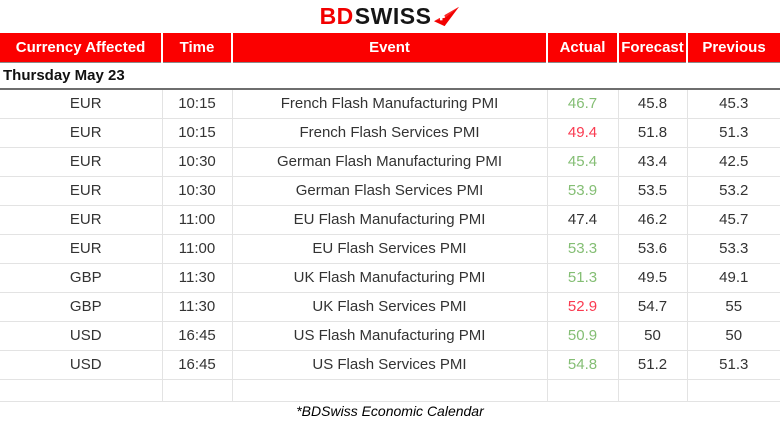 Image resolution: width=780 pixels, height=432 pixels. What do you see at coordinates (393, 16) in the screenshot?
I see `logo-text-swiss: SWISS` at bounding box center [393, 16].